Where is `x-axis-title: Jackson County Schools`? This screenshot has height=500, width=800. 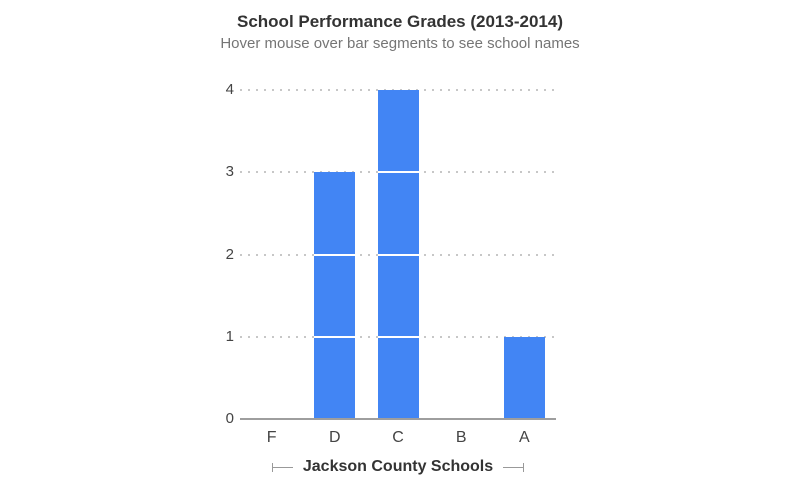
x-axis-title: Jackson County Schools is located at coordinates (398, 466).